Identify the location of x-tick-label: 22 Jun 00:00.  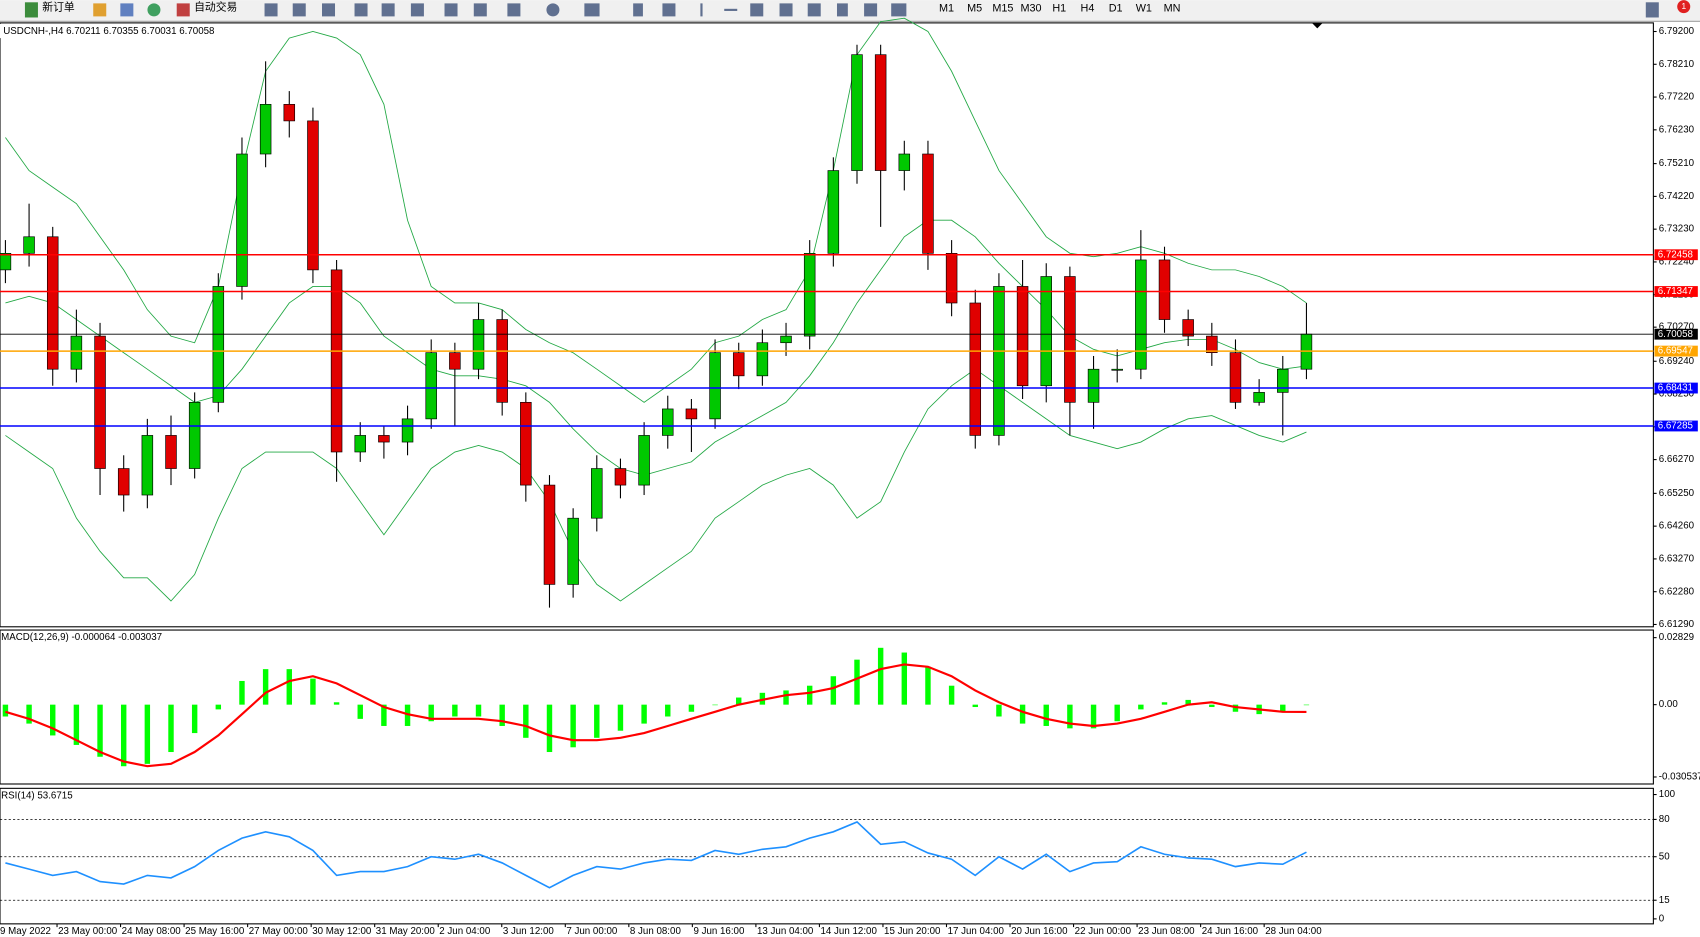
(1103, 931).